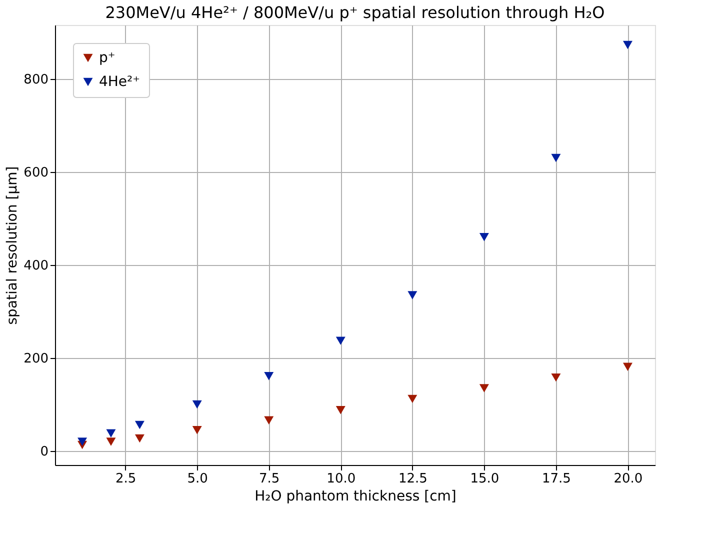  I want to click on legend-label: 4He²⁺, so click(119, 82).